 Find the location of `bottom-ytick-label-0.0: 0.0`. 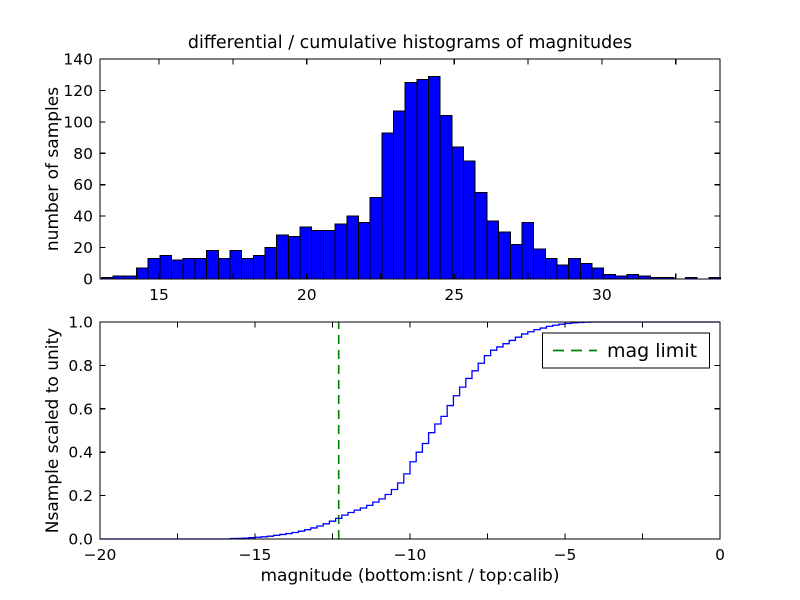

bottom-ytick-label-0.0: 0.0 is located at coordinates (80, 540).